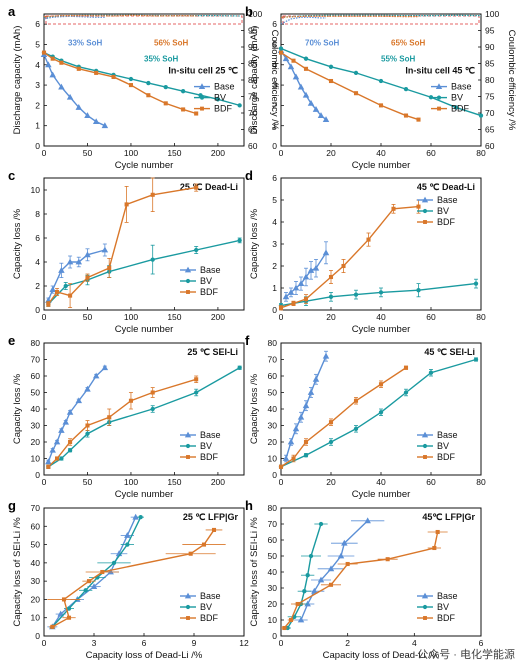 Image resolution: width=521 pixels, height=666 pixels. What do you see at coordinates (273, 508) in the screenshot?
I see `y-tick-label: 80` at bounding box center [273, 508].